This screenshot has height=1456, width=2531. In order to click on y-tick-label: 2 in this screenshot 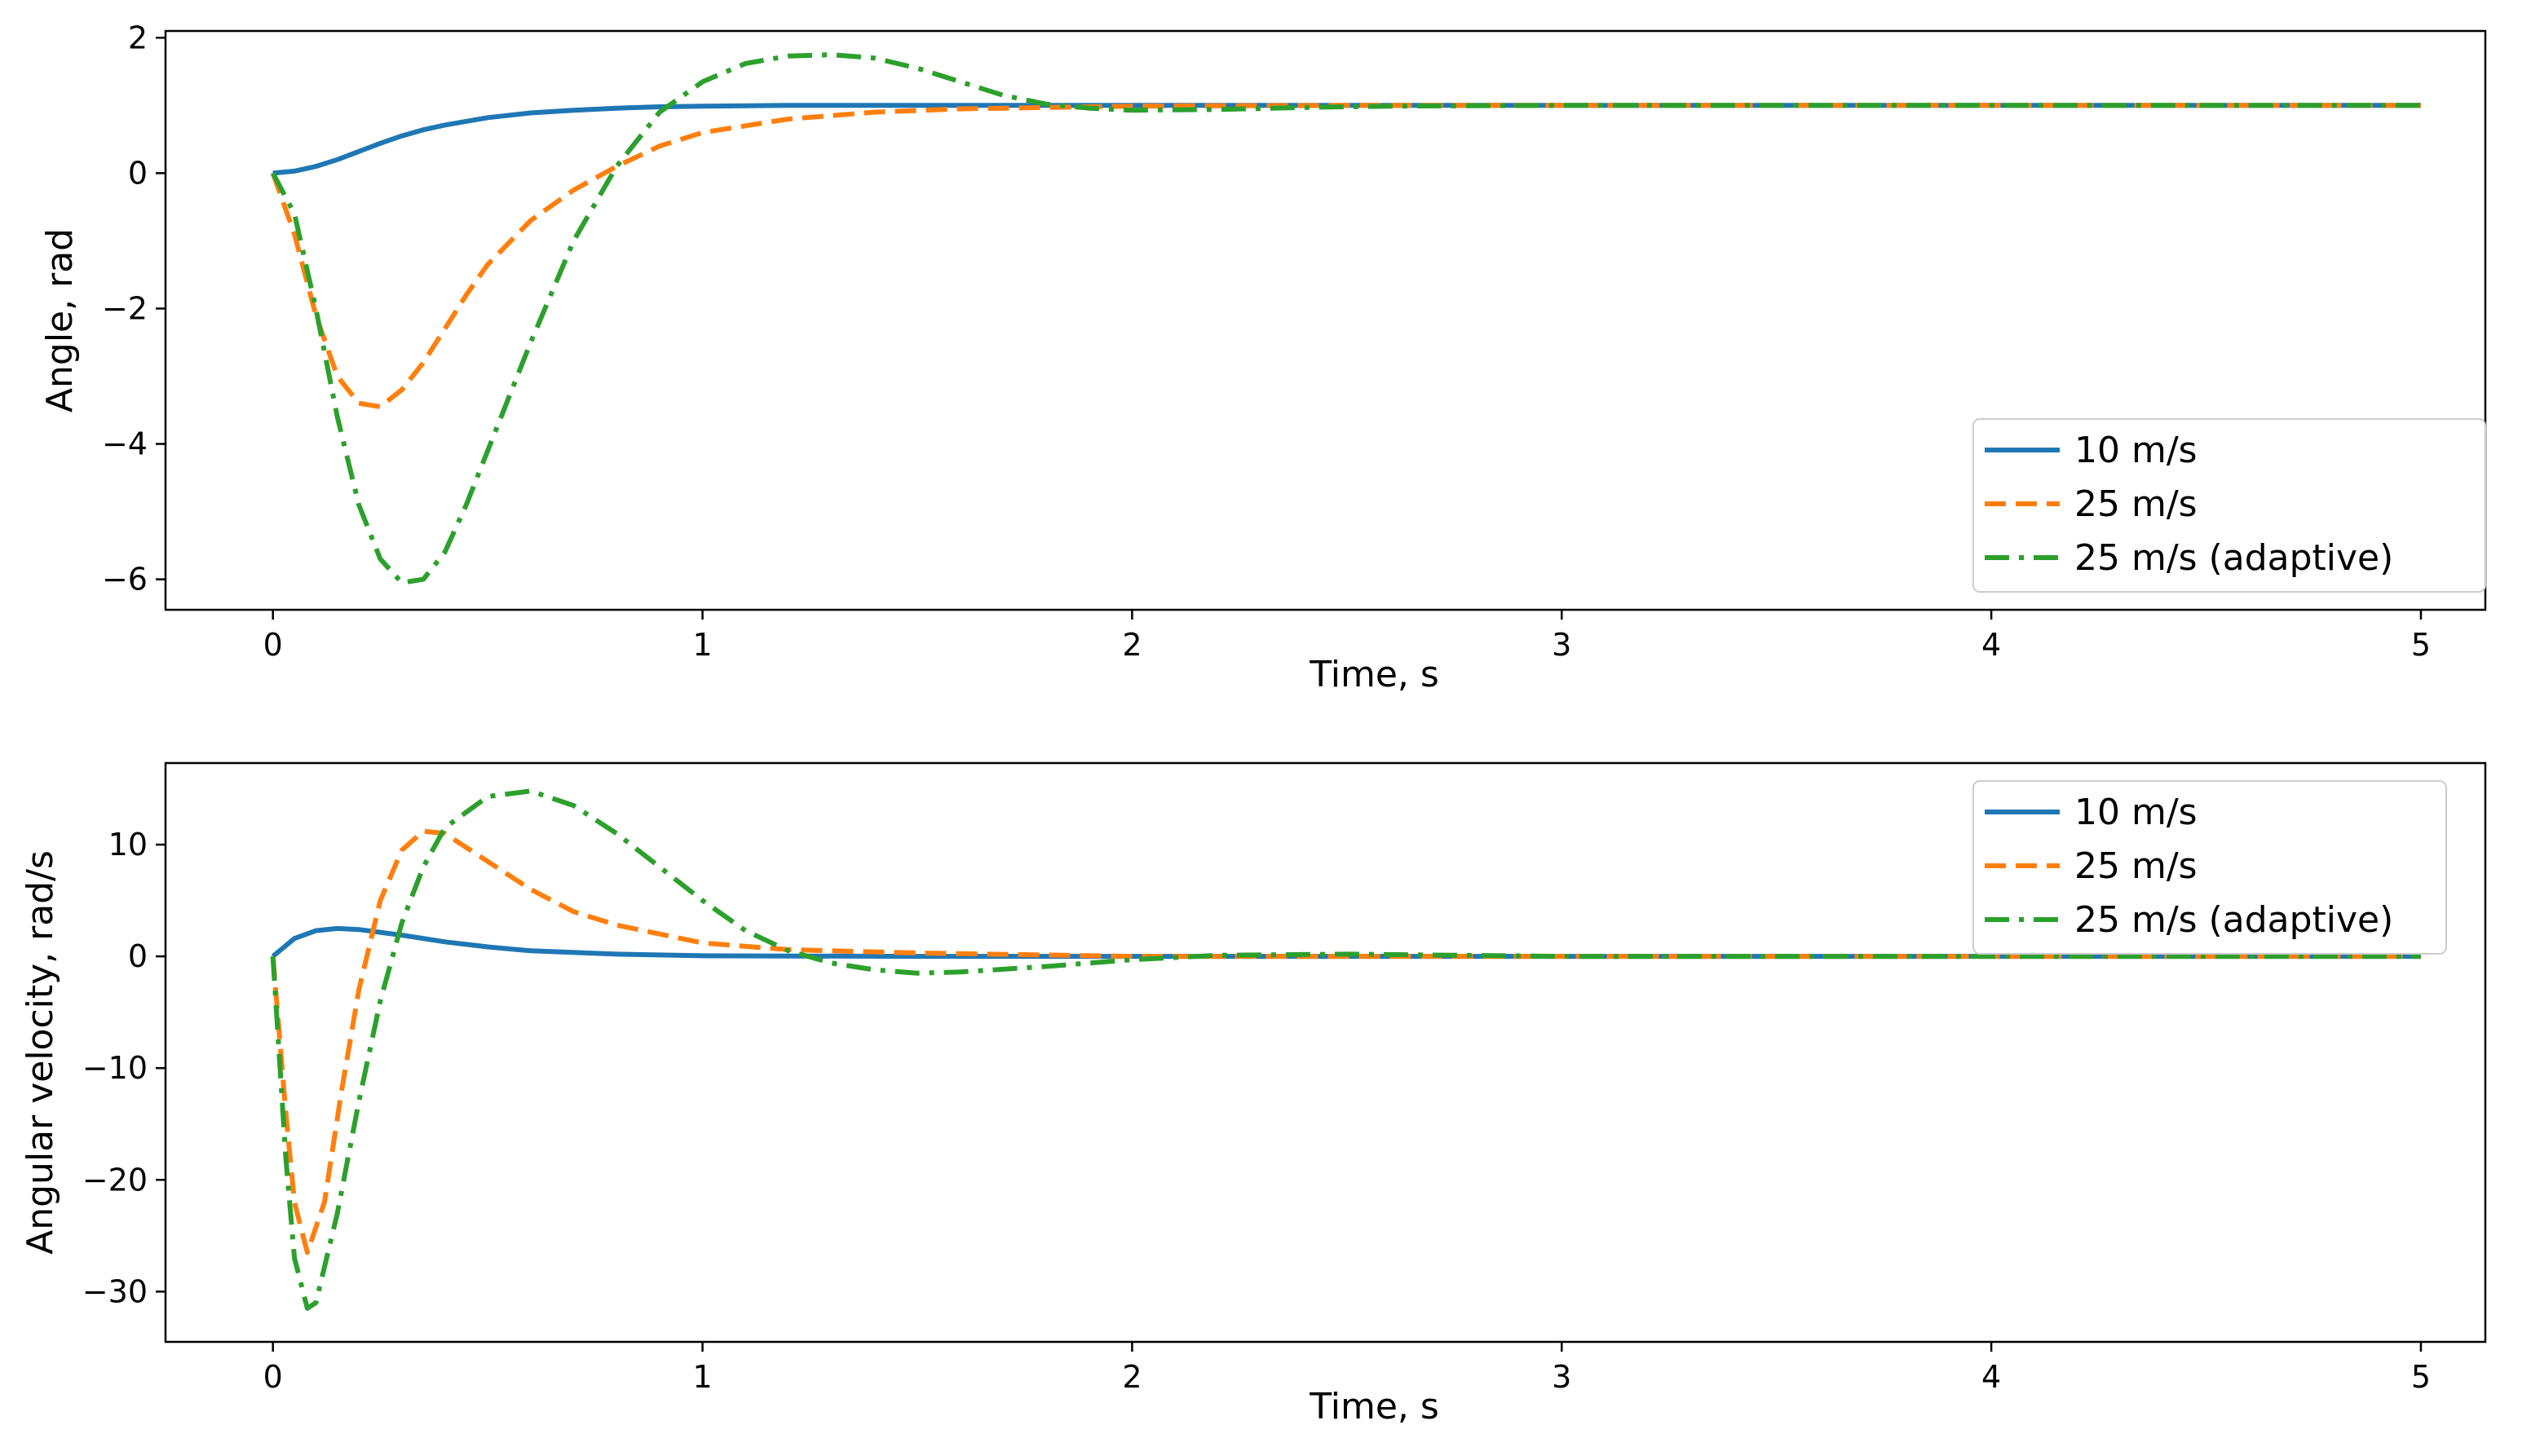, I will do `click(138, 37)`.